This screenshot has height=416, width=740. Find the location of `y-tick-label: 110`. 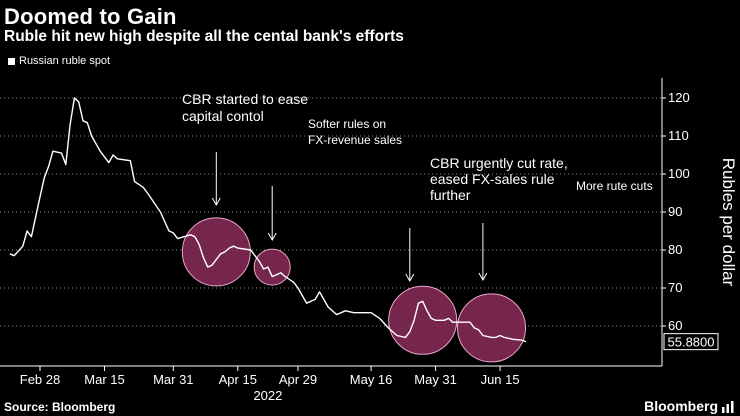

y-tick-label: 110 is located at coordinates (678, 135).